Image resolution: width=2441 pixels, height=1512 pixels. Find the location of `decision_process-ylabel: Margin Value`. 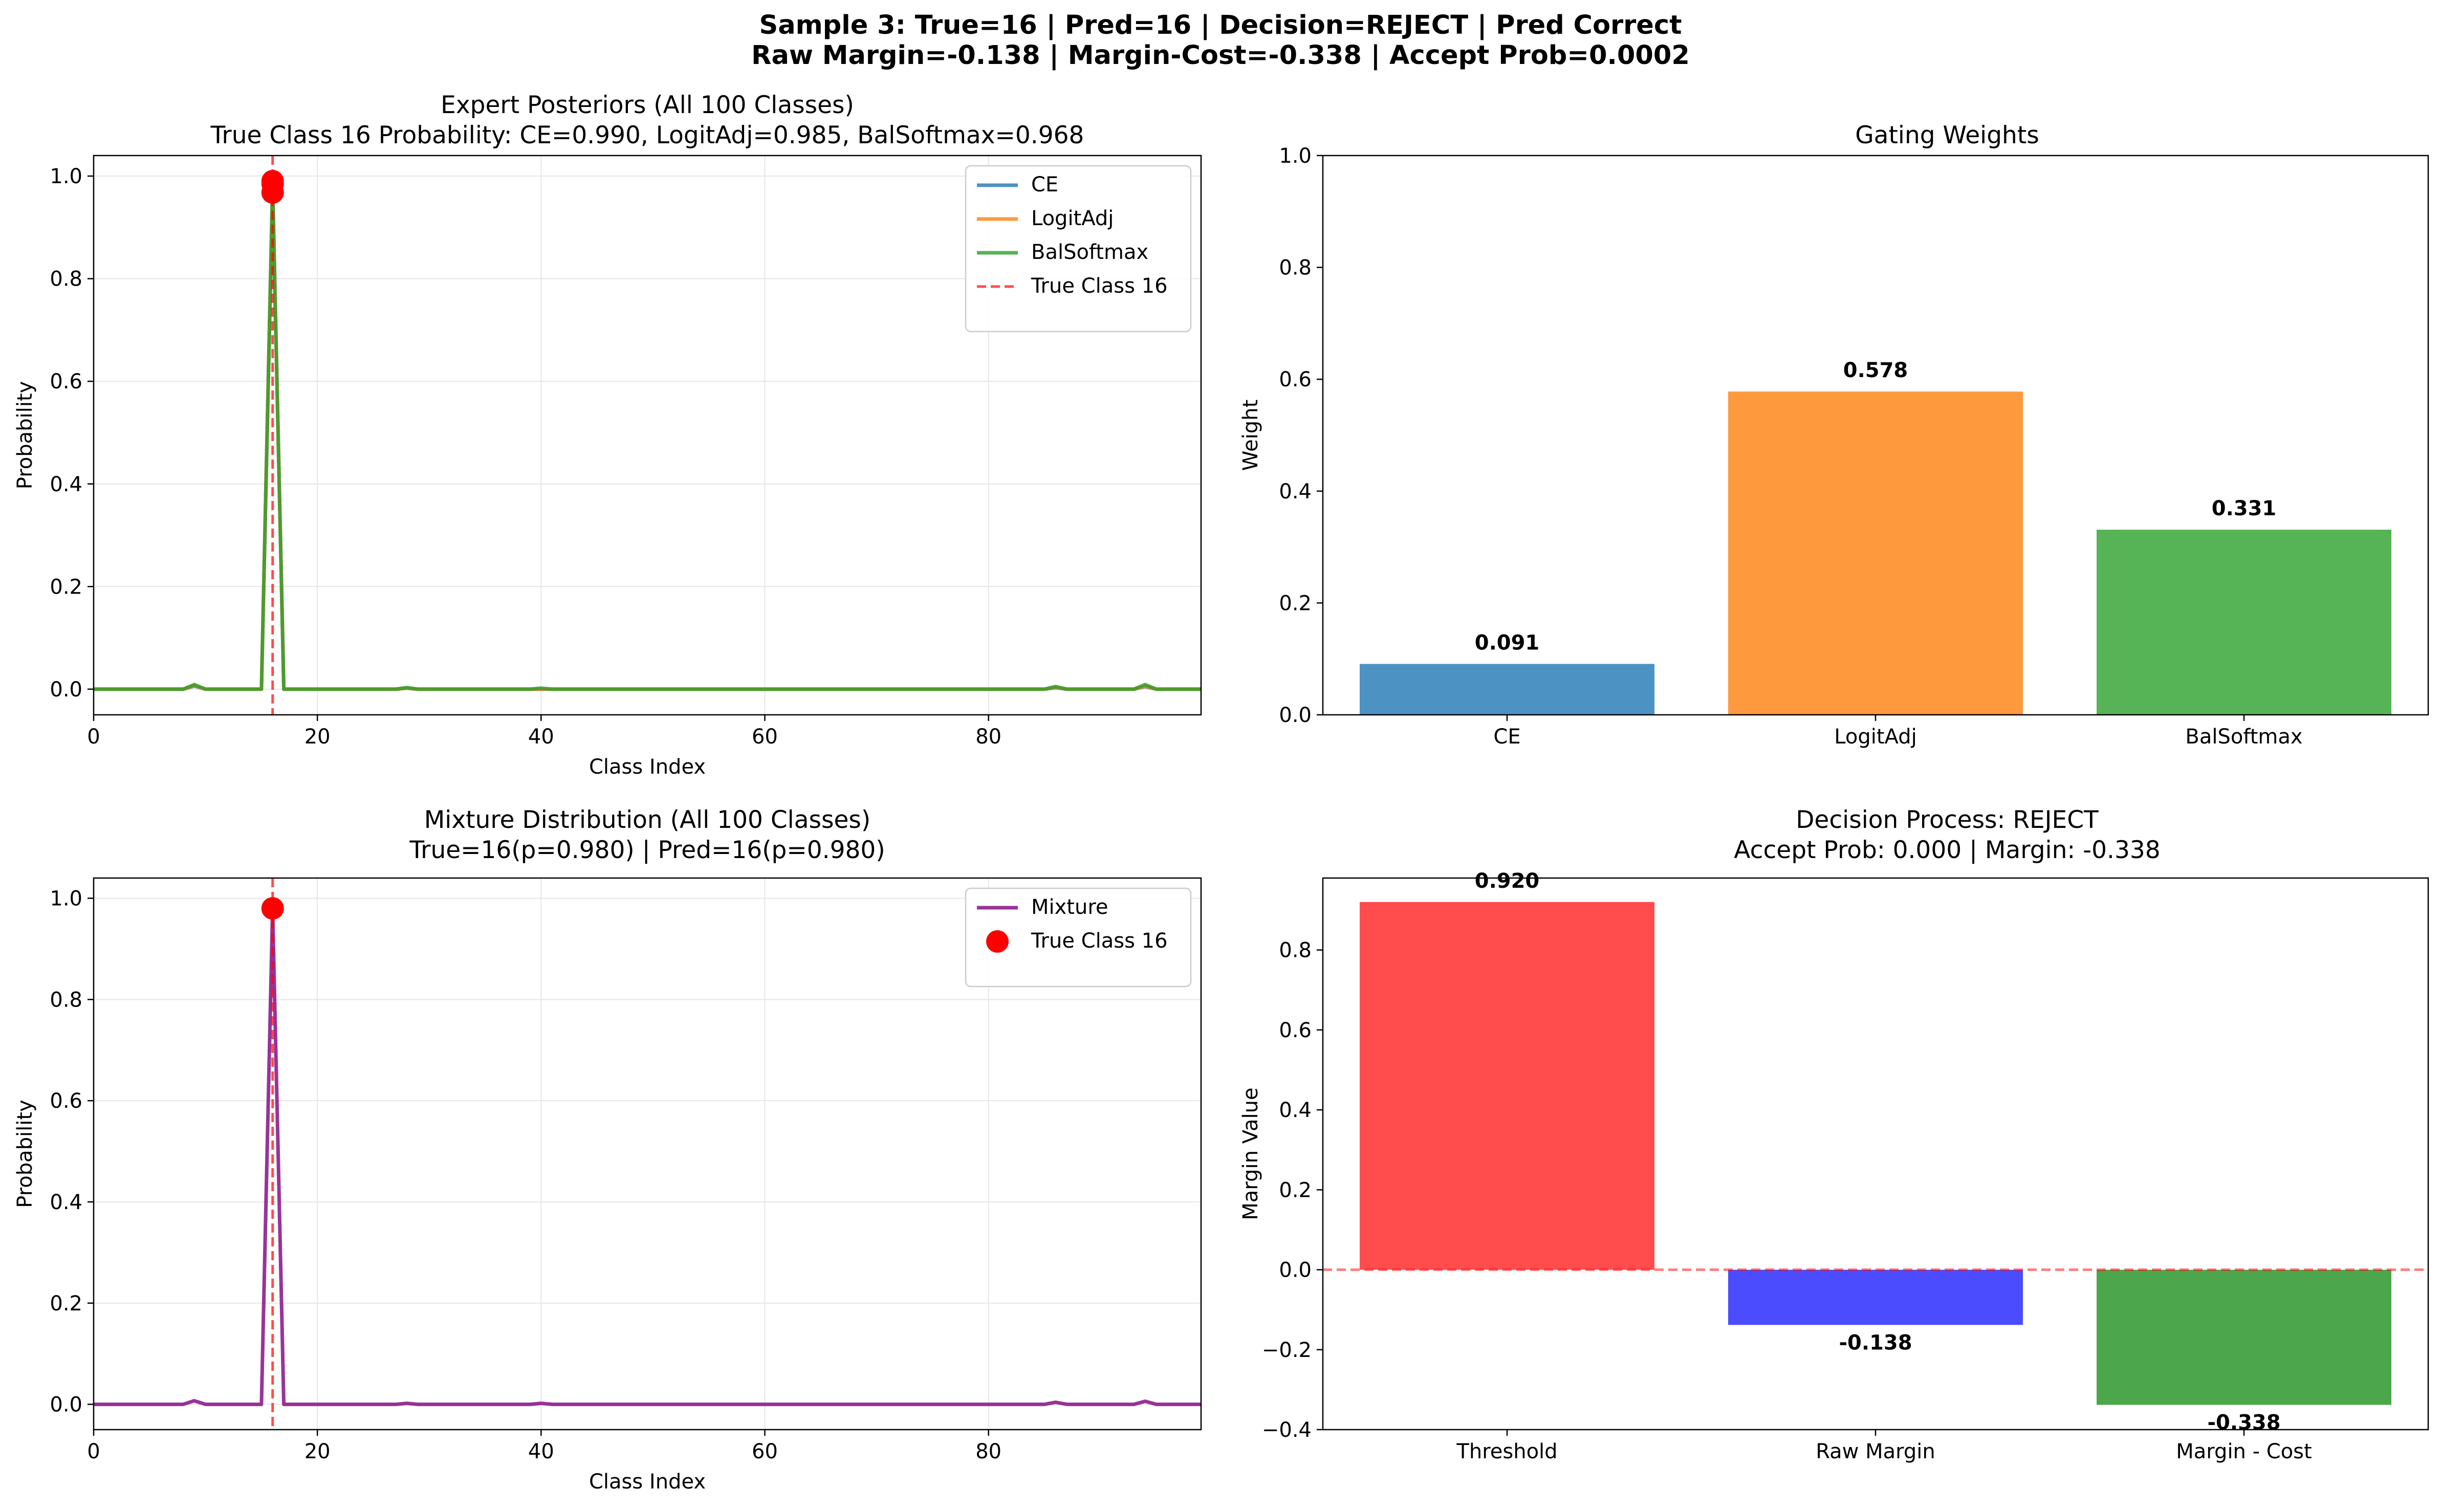

decision_process-ylabel: Margin Value is located at coordinates (1250, 1153).